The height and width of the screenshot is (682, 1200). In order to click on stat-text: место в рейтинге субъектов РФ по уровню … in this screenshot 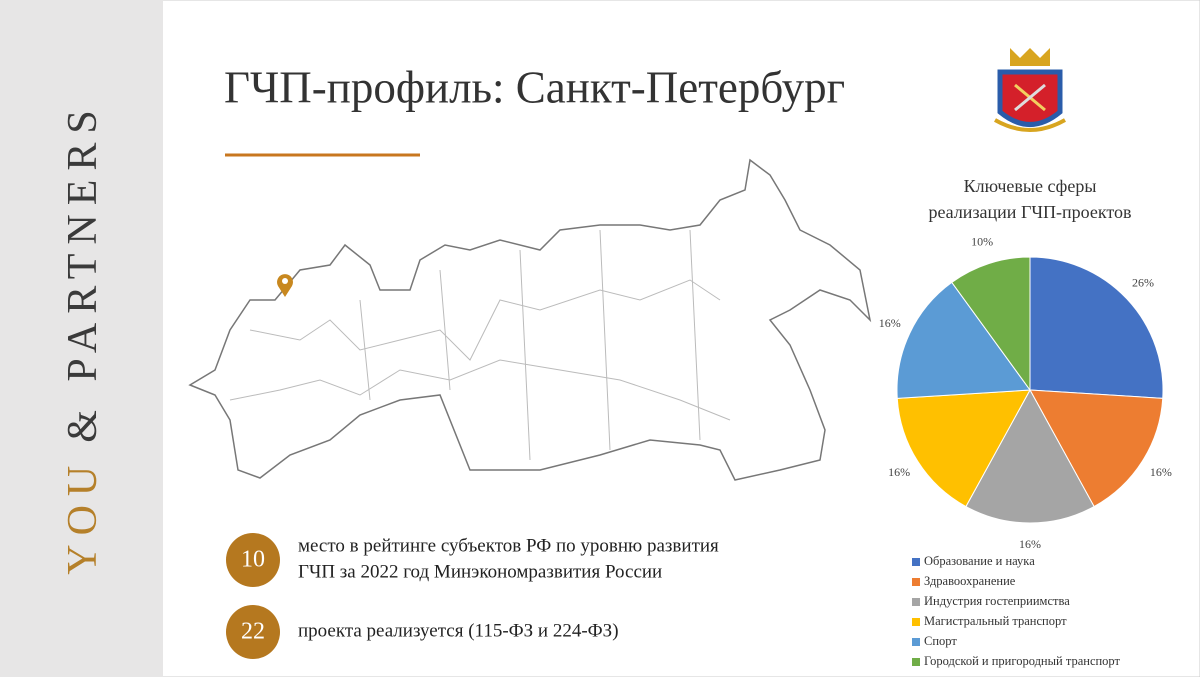, I will do `click(508, 545)`.